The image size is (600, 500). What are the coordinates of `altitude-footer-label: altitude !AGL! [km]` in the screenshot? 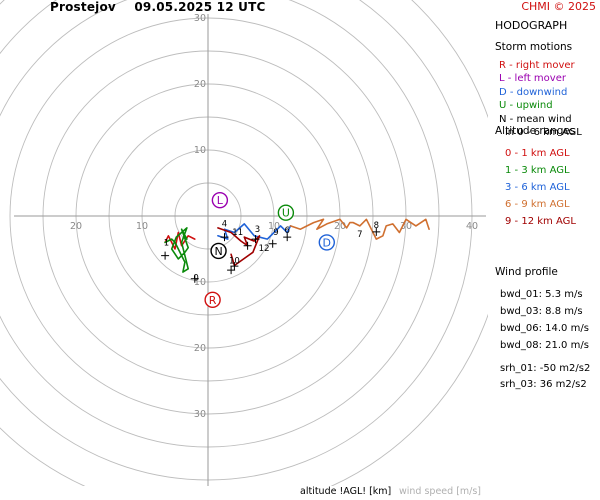 It's located at (346, 491).